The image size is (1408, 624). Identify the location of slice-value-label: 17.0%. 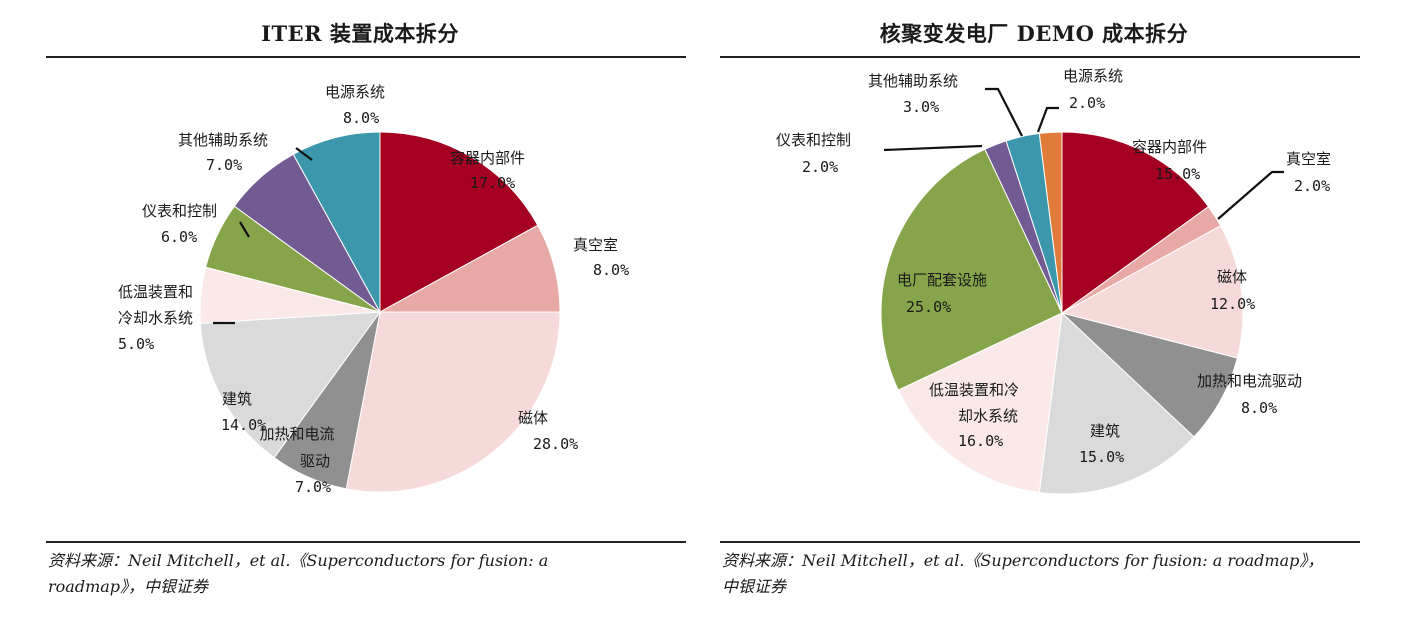
(492, 183).